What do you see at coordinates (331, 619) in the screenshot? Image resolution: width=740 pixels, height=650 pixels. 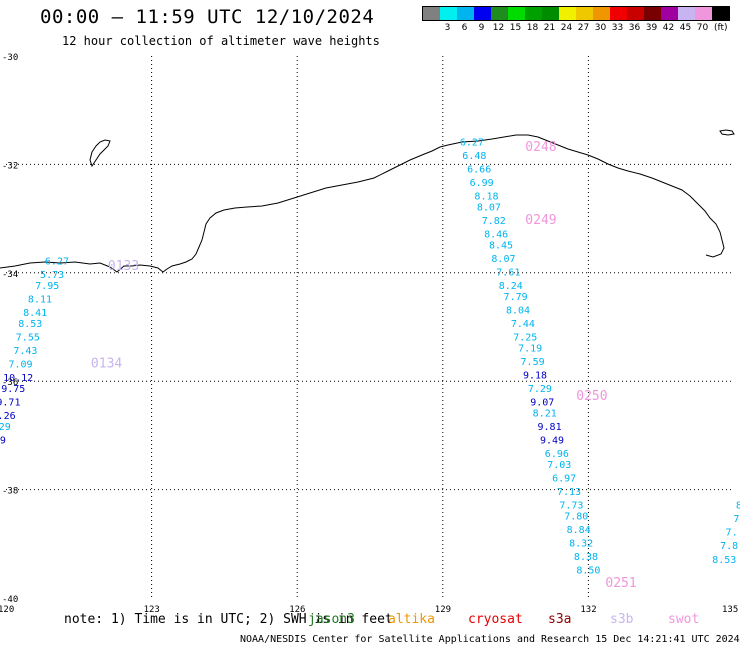 I see `satellite-legend-item: jason3` at bounding box center [331, 619].